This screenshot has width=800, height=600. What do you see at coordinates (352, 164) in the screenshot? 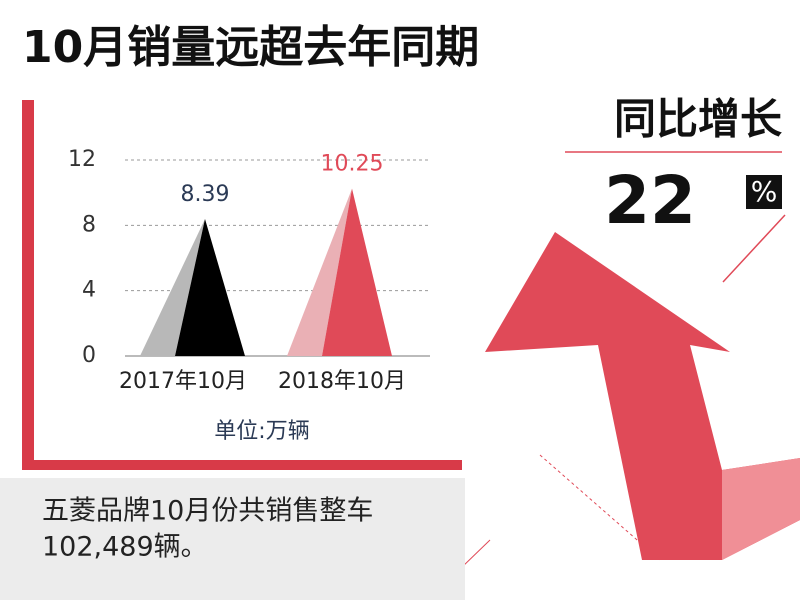
I see `value-label: 10.25` at bounding box center [352, 164].